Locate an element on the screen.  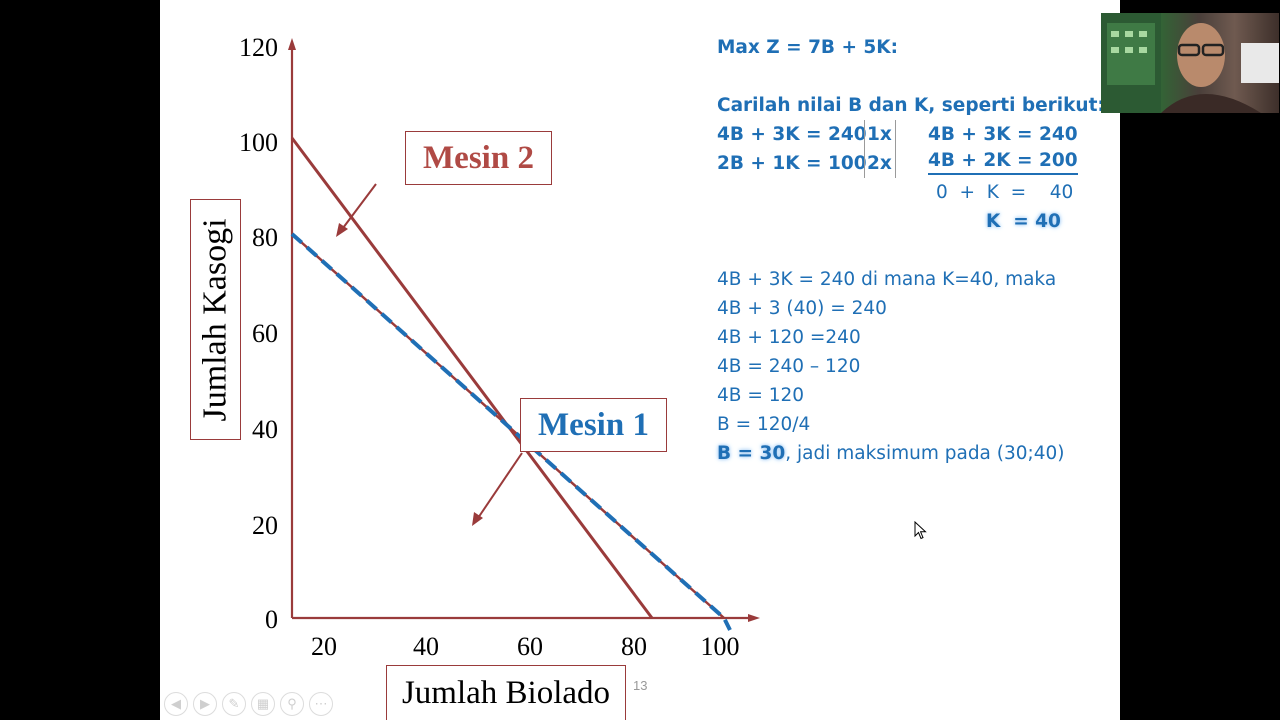
x-axis-arrow is located at coordinates (754, 618).